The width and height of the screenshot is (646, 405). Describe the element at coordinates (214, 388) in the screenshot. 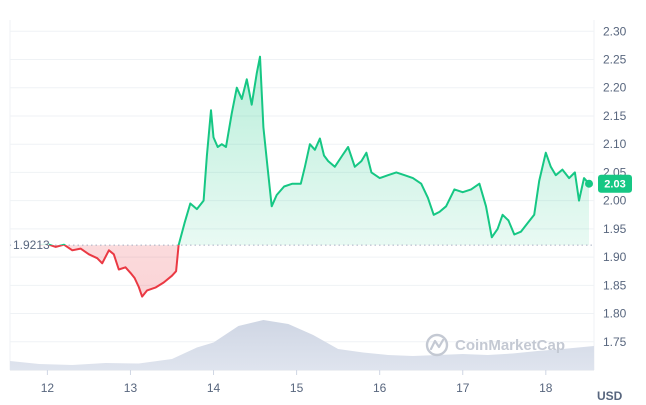

I see `x-tick-label: 14` at that location.